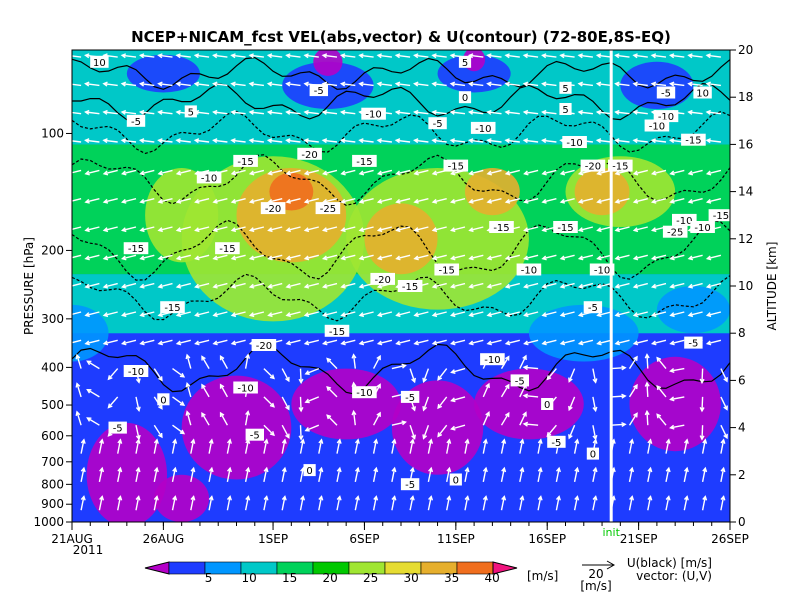  What do you see at coordinates (410, 578) in the screenshot?
I see `colorbar-tick-label: 30` at bounding box center [410, 578].